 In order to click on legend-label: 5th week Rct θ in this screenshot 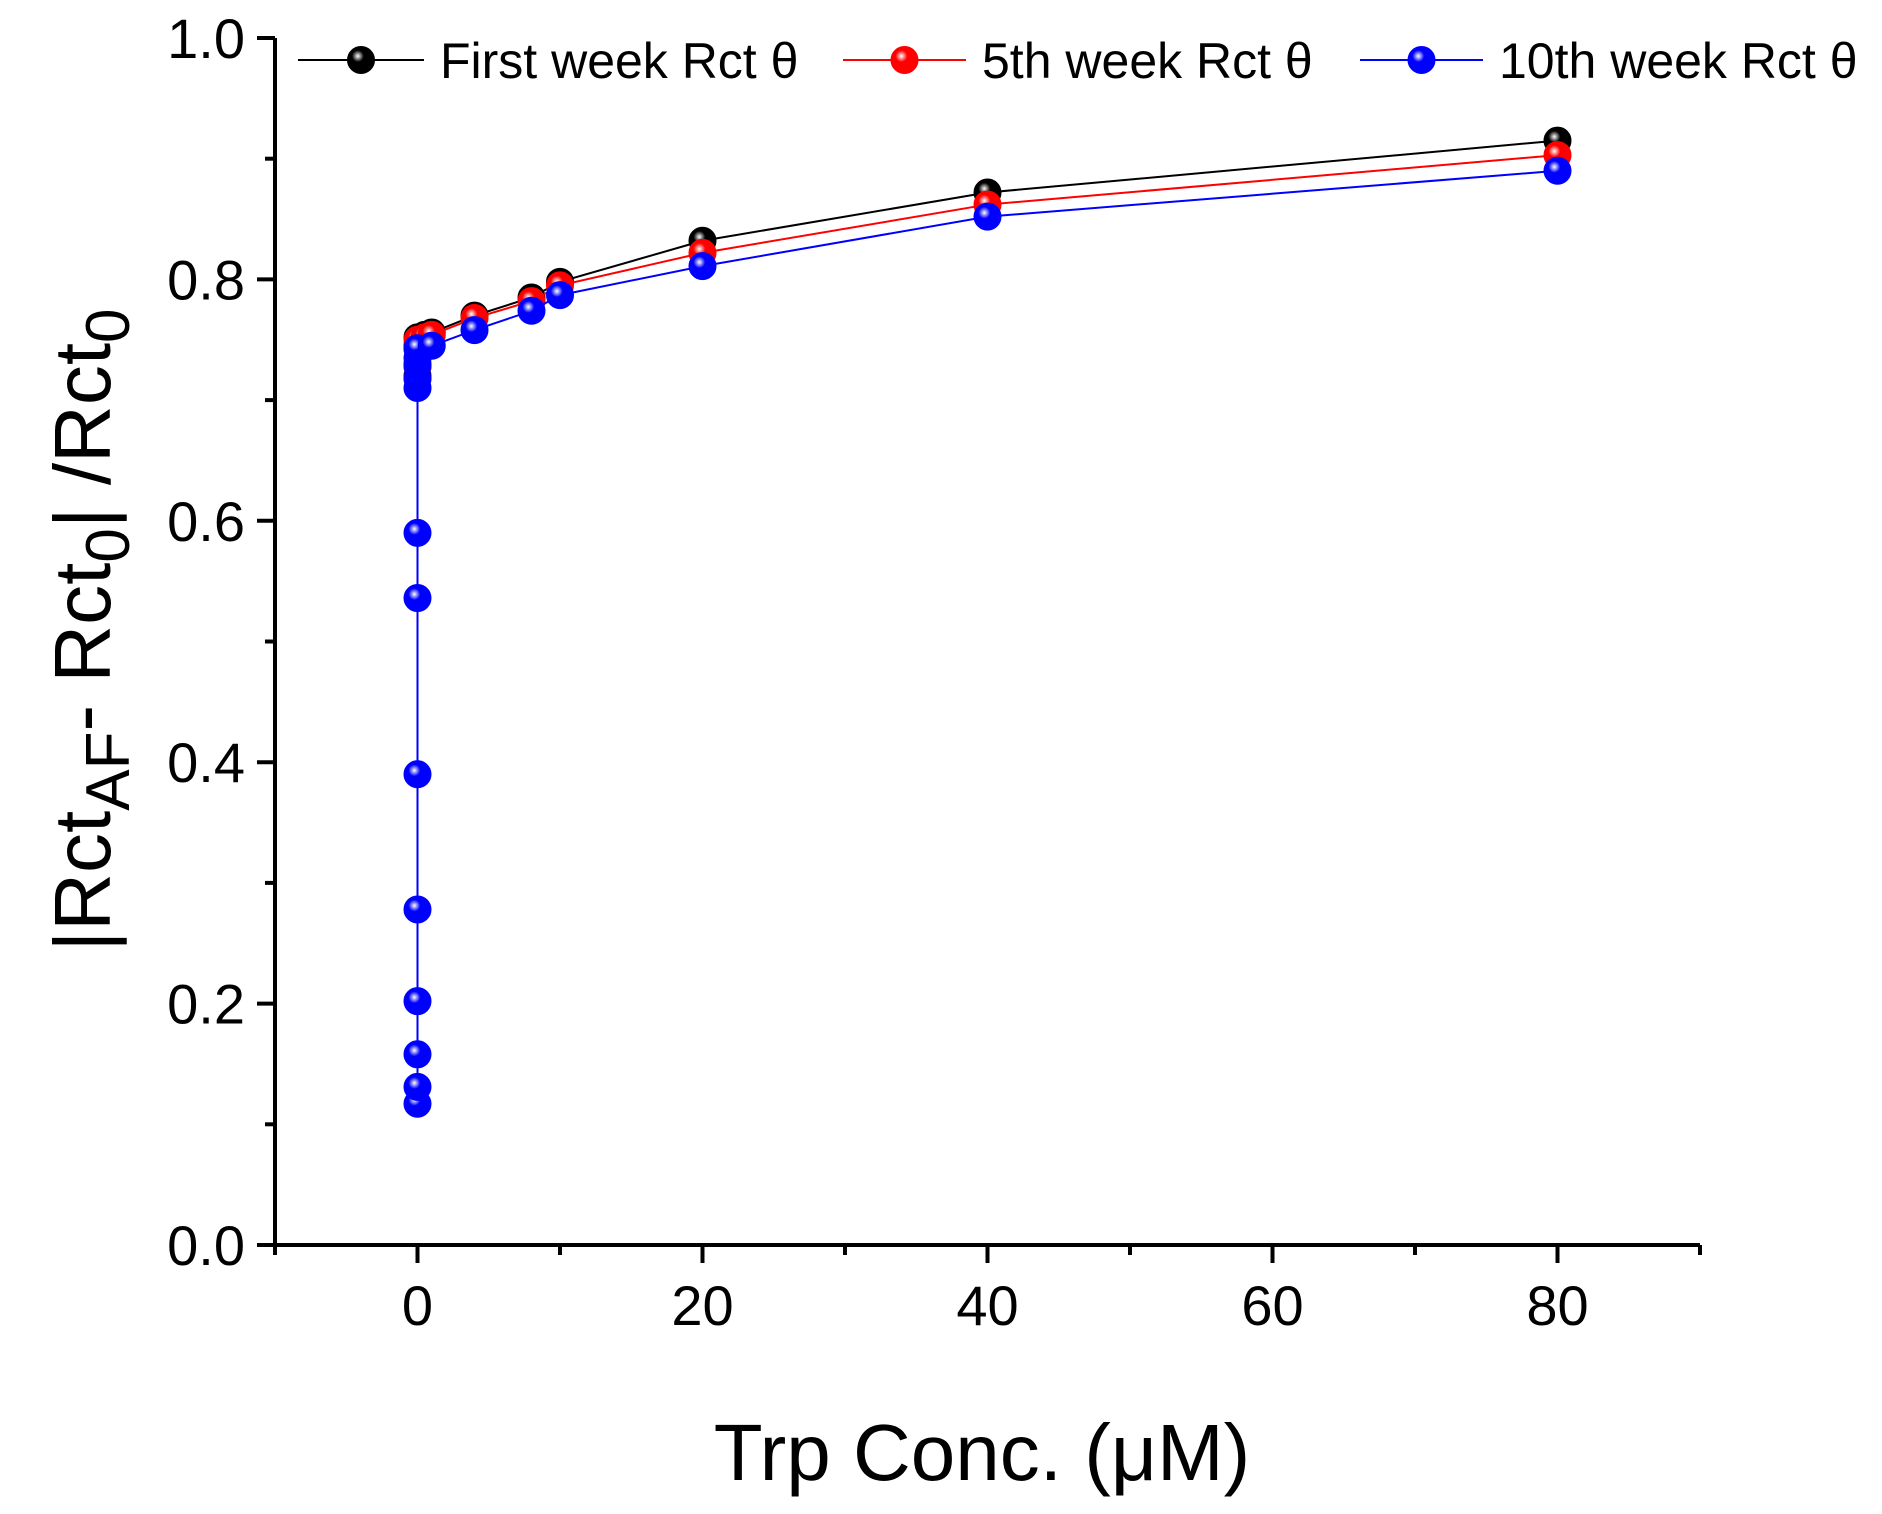, I will do `click(1147, 61)`.